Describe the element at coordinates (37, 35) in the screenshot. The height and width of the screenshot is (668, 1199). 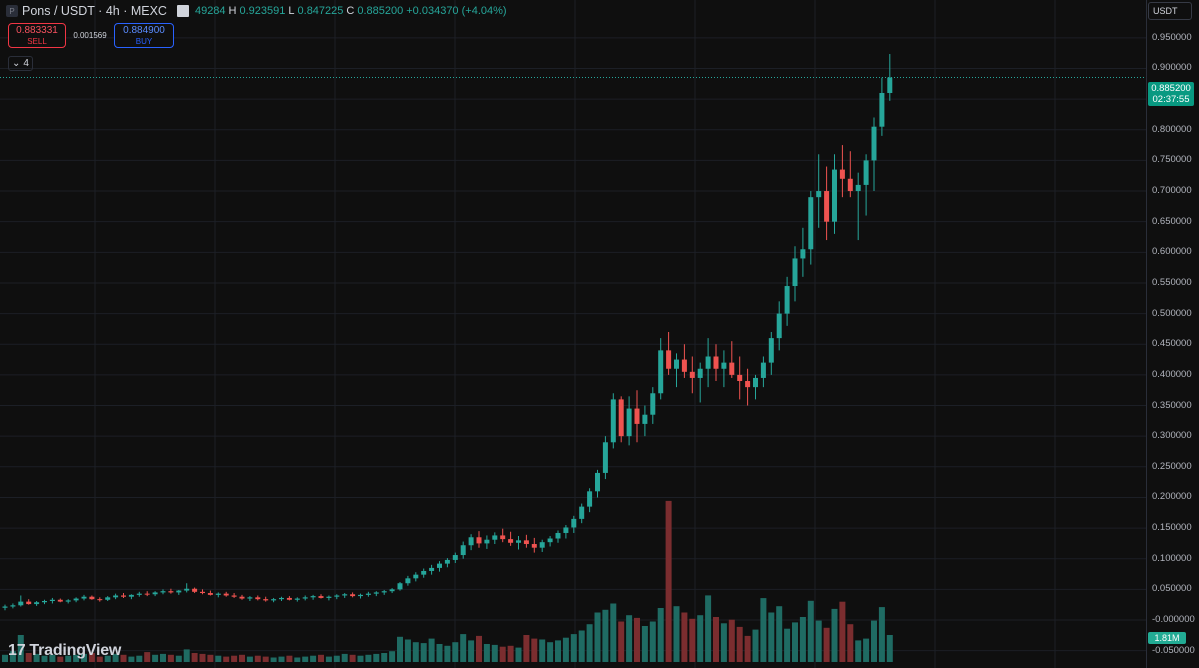
I see `sell-button: 0.883331 SELL` at that location.